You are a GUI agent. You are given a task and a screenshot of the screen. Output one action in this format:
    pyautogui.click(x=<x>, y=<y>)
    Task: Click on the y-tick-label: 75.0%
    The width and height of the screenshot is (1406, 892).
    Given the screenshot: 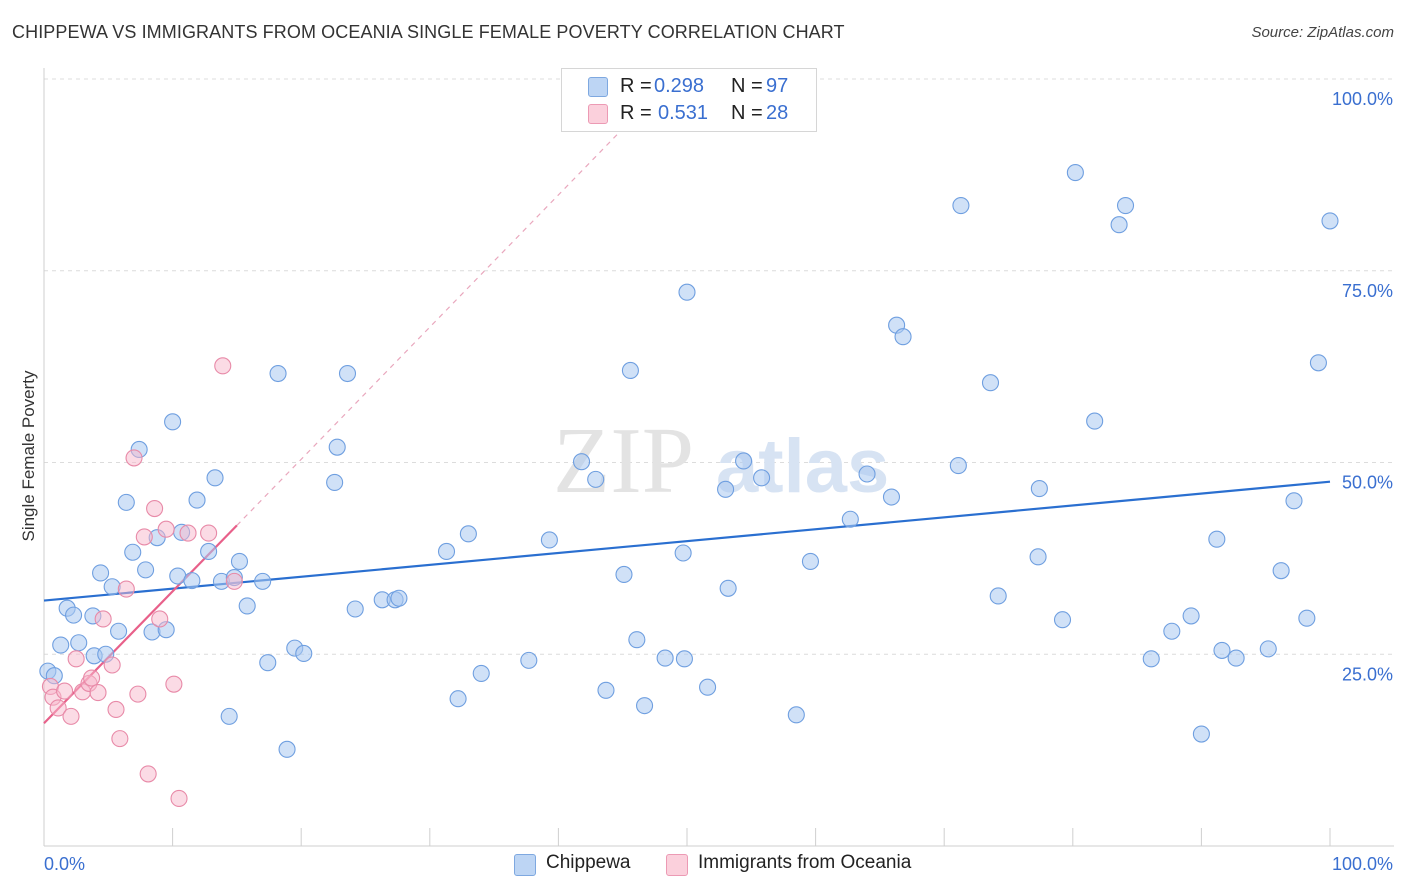 What is the action you would take?
    pyautogui.click(x=1367, y=291)
    